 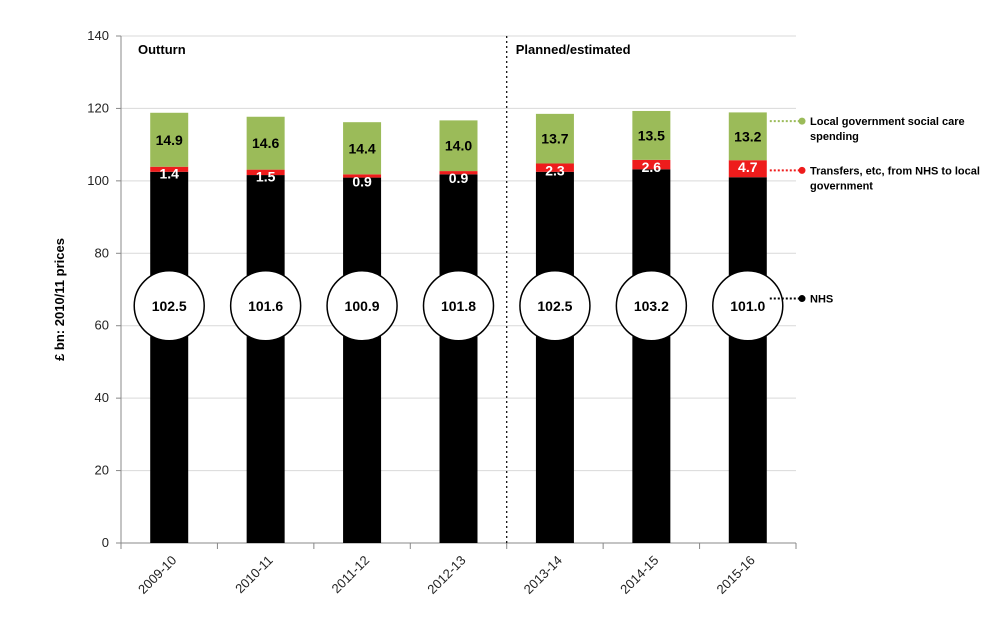 I want to click on data-label-nhs: 101.0, so click(x=747, y=306).